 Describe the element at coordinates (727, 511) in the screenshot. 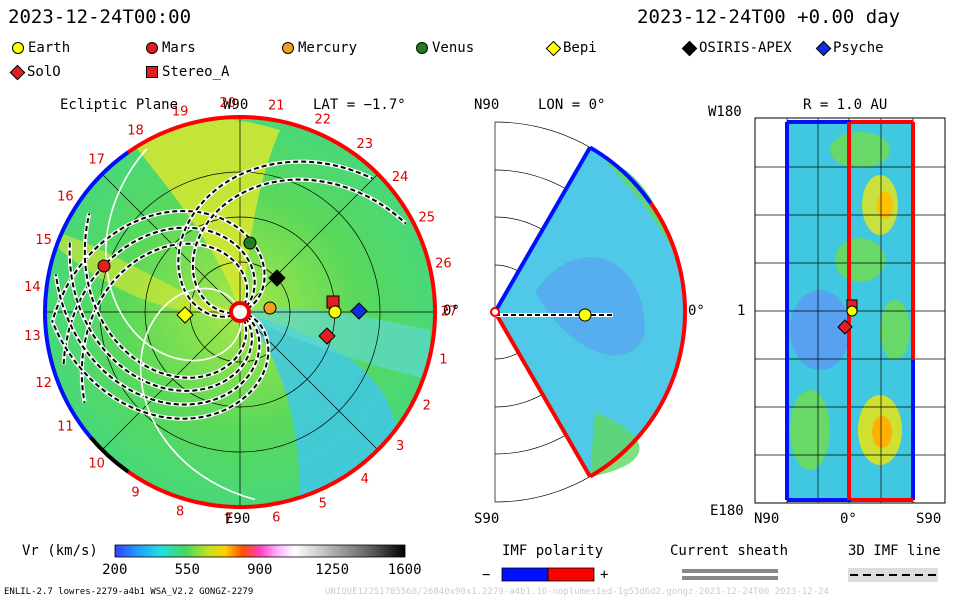

I see `radial-bottom-label: E180` at that location.